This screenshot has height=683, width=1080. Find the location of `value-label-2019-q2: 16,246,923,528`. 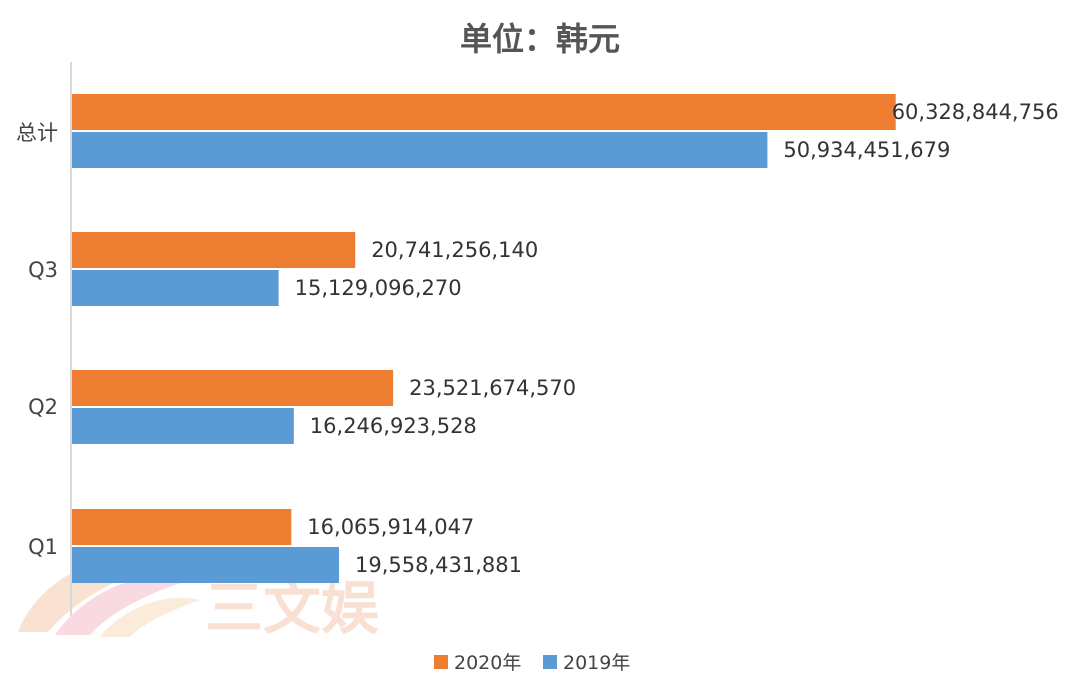

value-label-2019-q2: 16,246,923,528 is located at coordinates (393, 426).